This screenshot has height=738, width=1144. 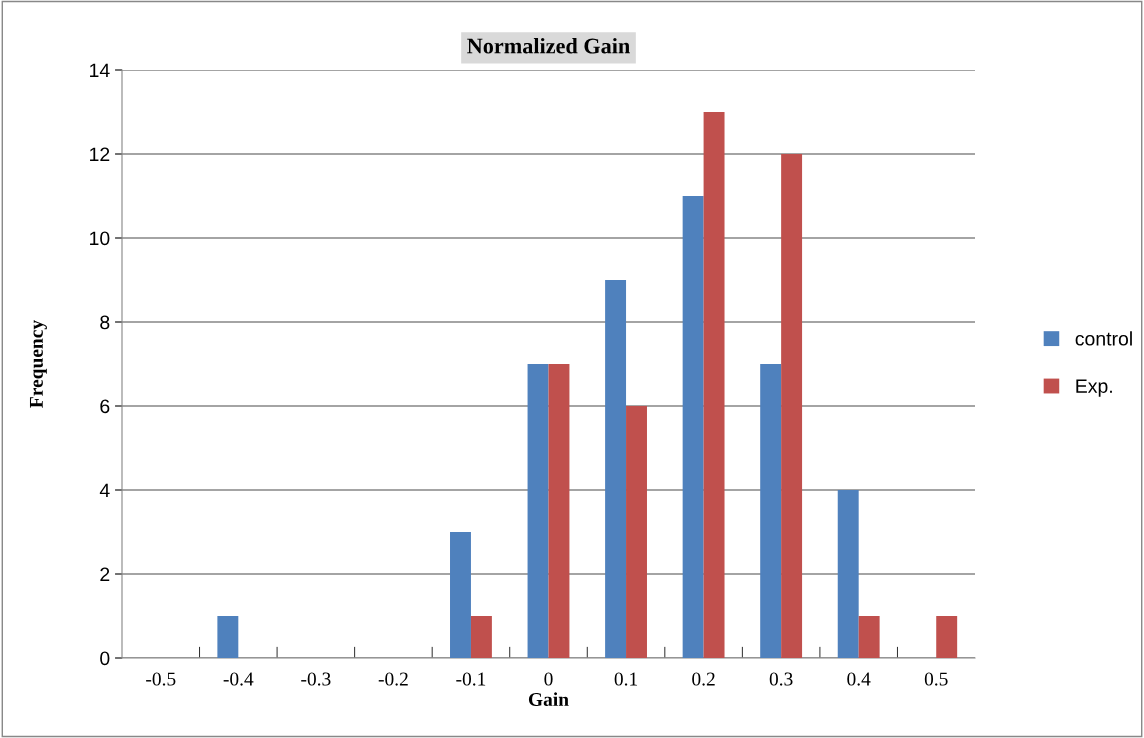 I want to click on y-tick-label: 12, so click(x=100, y=154).